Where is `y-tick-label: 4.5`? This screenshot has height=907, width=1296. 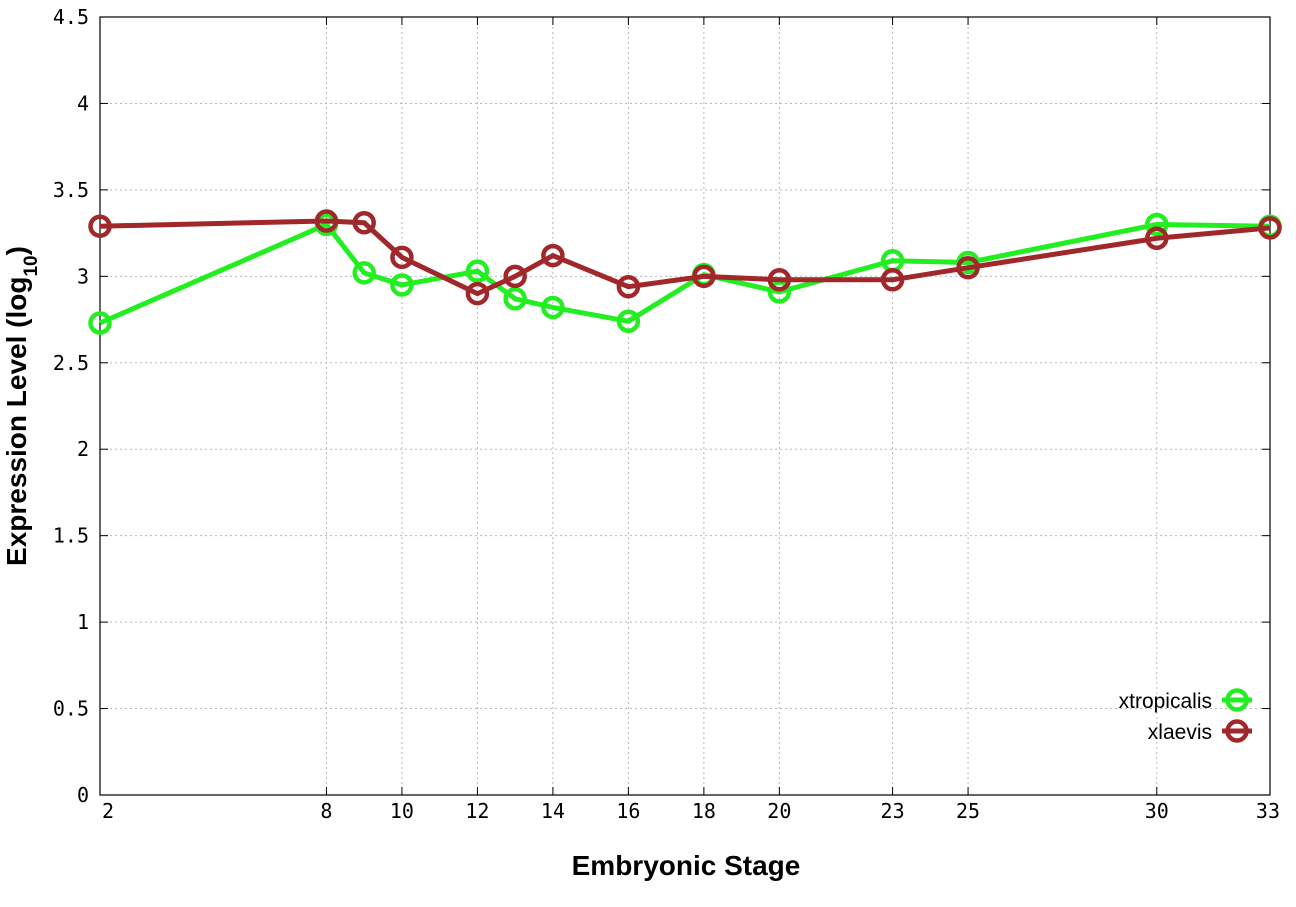 y-tick-label: 4.5 is located at coordinates (71, 17).